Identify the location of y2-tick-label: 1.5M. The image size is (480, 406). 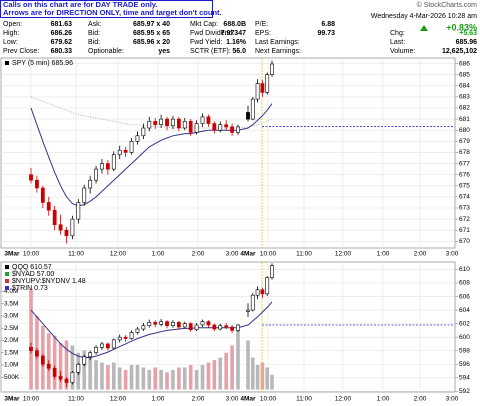
(11, 352).